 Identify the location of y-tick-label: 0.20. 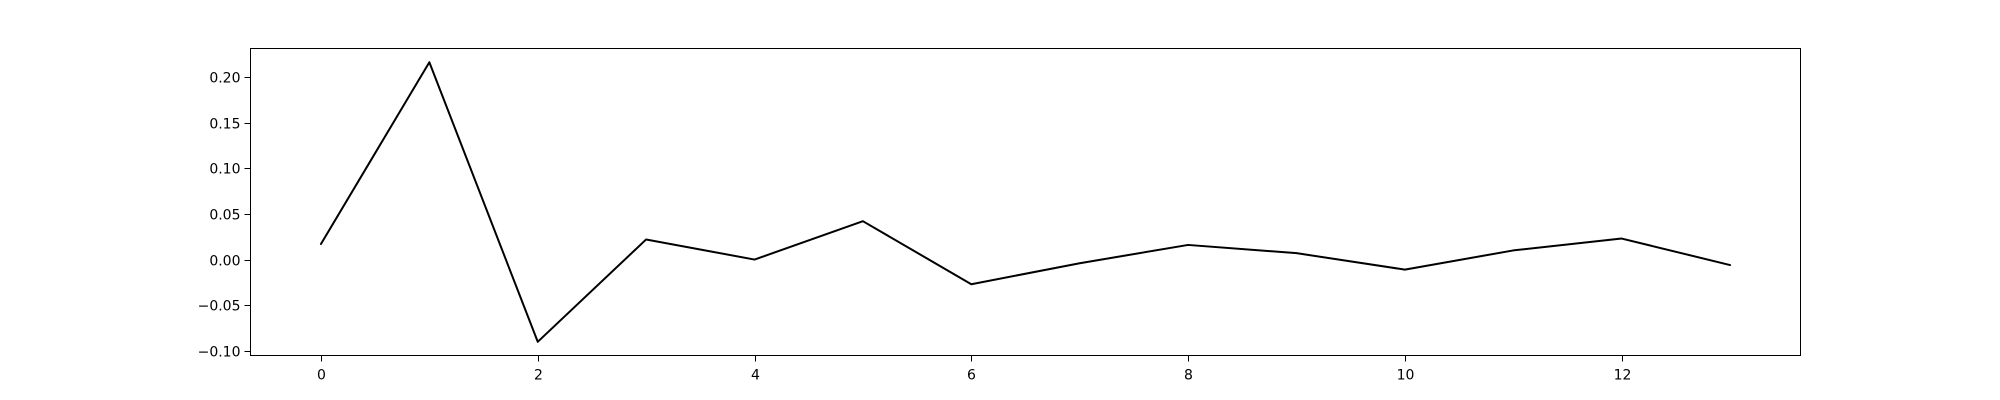
(224, 79).